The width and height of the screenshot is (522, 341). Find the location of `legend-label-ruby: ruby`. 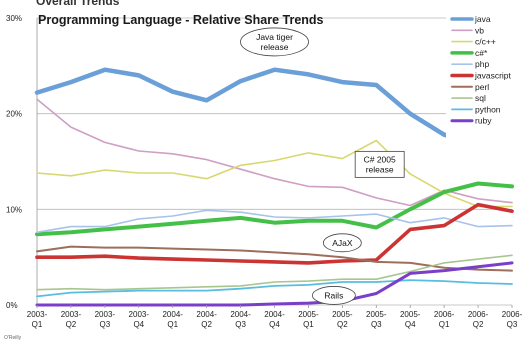

legend-label-ruby: ruby is located at coordinates (483, 121).